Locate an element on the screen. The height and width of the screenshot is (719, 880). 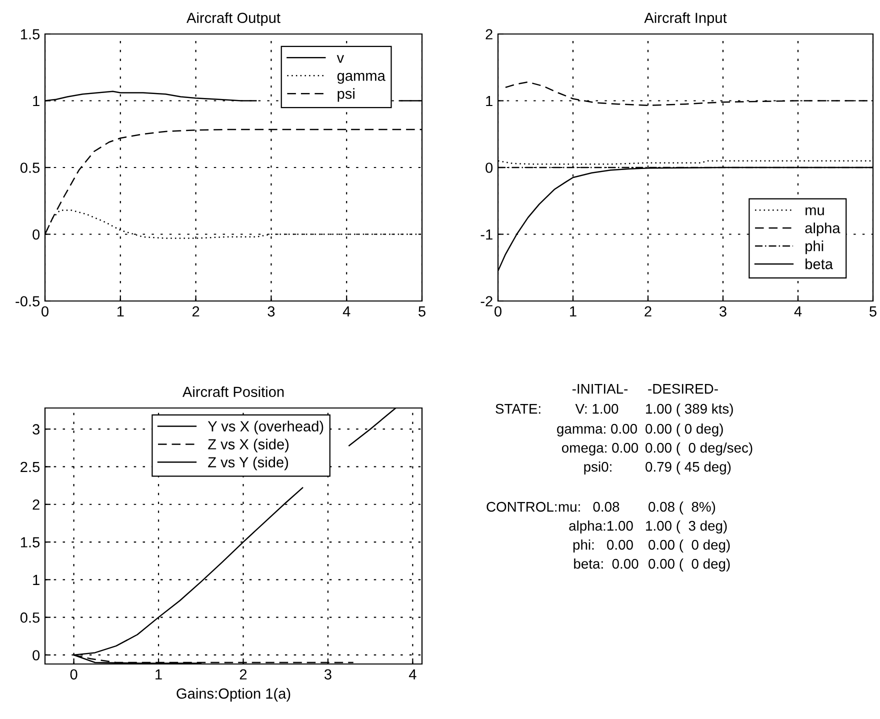
text: STATE: is located at coordinates (518, 409).